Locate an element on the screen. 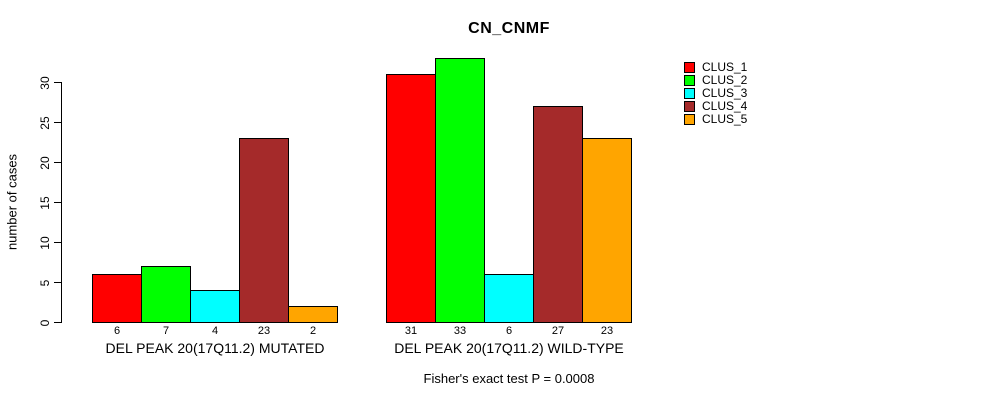  legend-item-clus_1: CLUS_1 is located at coordinates (715, 67).